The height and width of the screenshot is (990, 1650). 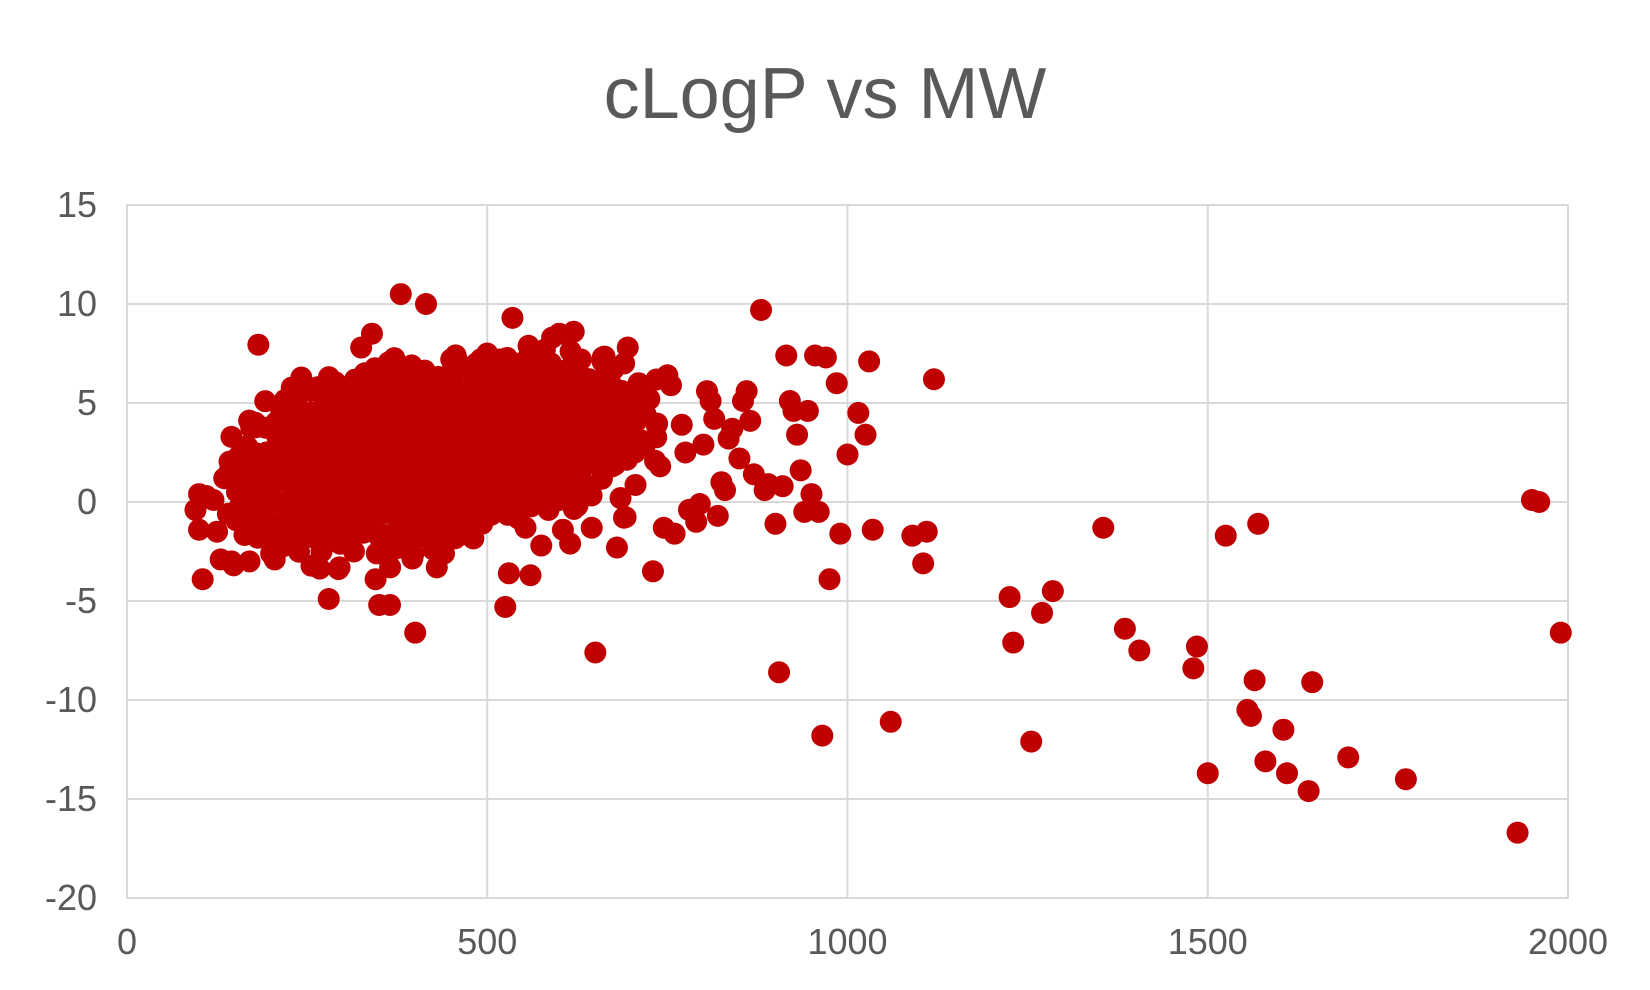 What do you see at coordinates (87, 402) in the screenshot?
I see `y-tick-label: 5` at bounding box center [87, 402].